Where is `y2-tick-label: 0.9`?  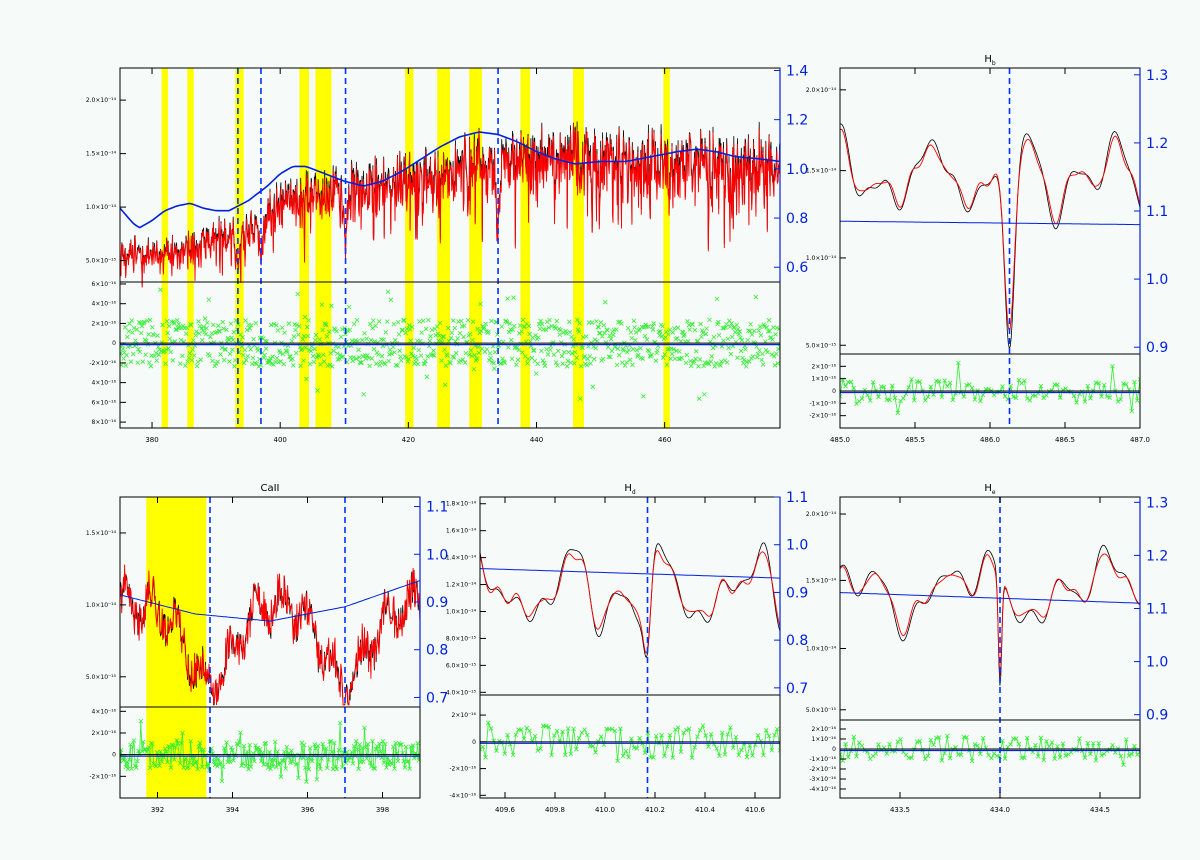
y2-tick-label: 0.9 is located at coordinates (1157, 716).